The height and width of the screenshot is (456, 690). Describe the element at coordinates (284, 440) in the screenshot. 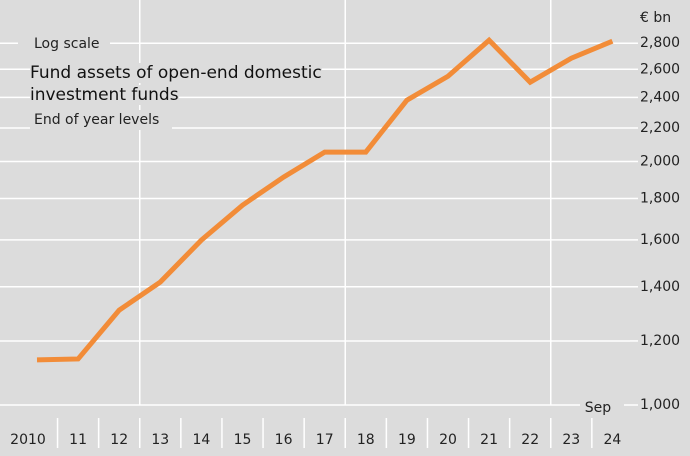

I see `x-tick-label: 16` at that location.